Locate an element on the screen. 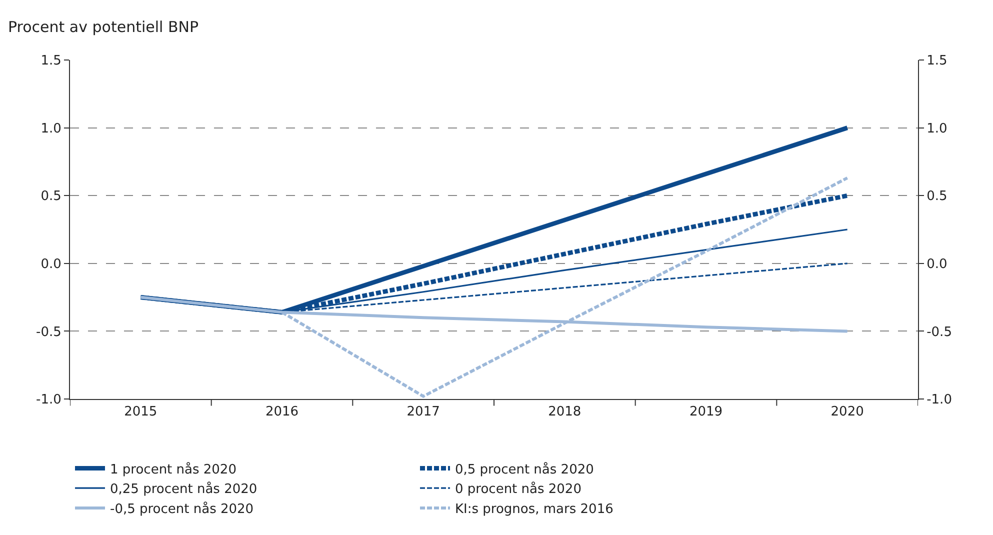  y2-tick-label: -0.5 is located at coordinates (939, 332).